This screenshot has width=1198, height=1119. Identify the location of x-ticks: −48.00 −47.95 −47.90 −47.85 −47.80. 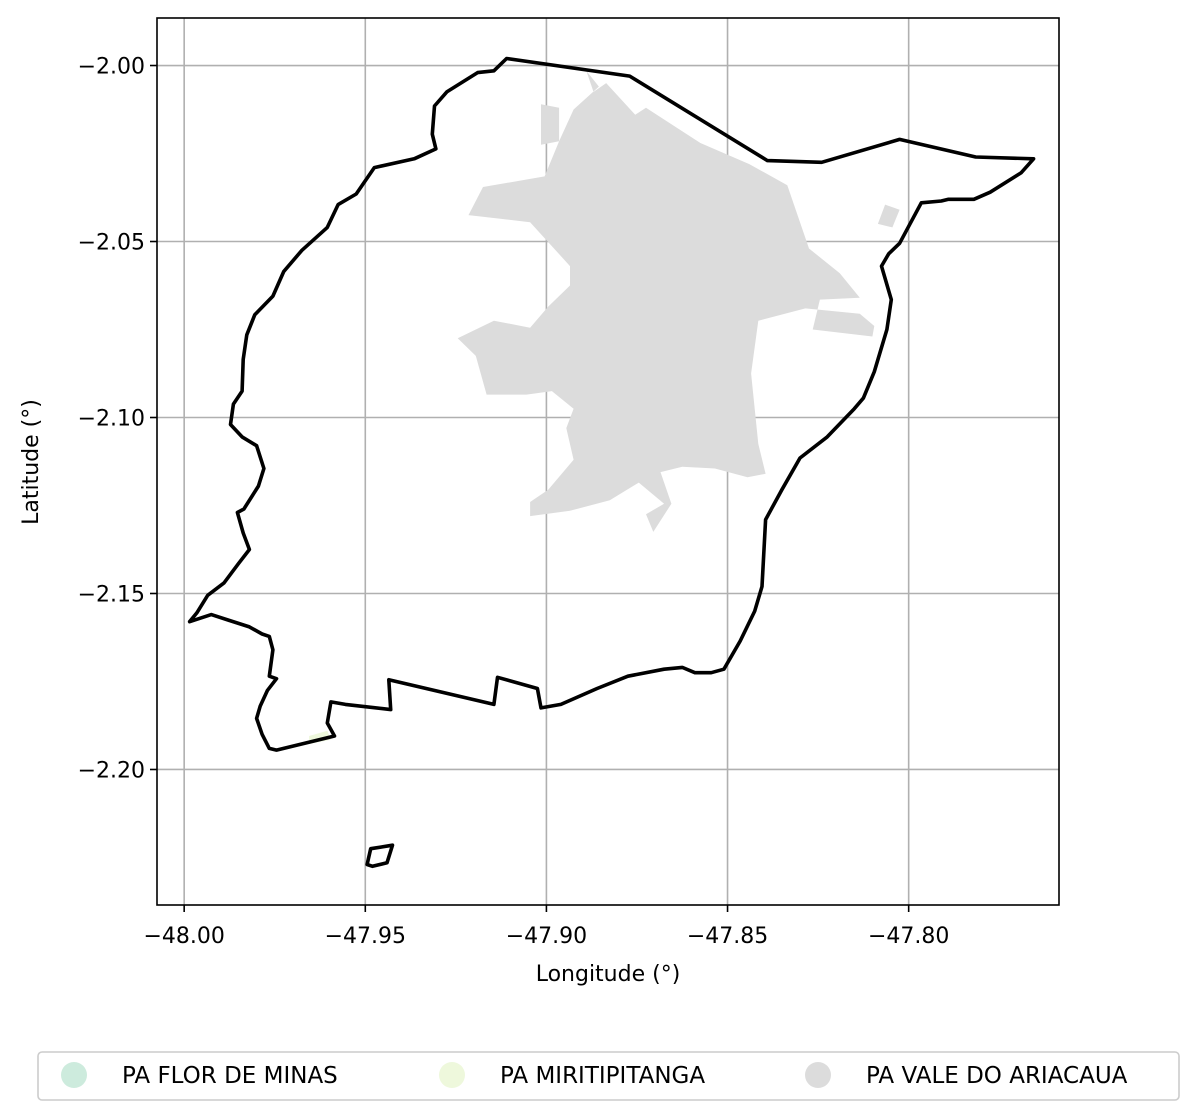
(546, 927).